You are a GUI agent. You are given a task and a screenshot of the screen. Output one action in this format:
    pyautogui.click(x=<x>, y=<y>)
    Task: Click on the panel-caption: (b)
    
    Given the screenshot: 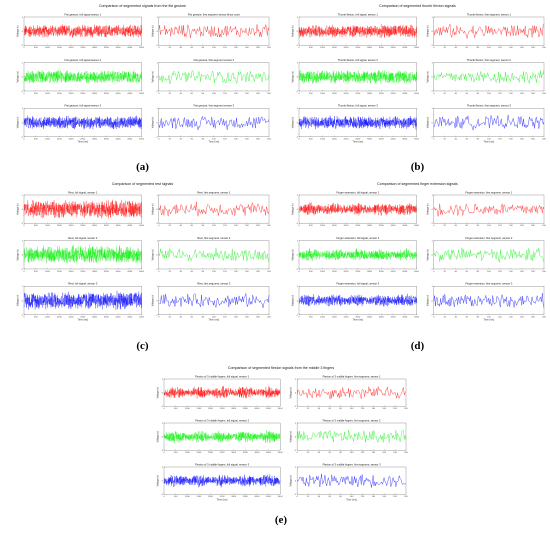 What is the action you would take?
    pyautogui.click(x=418, y=167)
    